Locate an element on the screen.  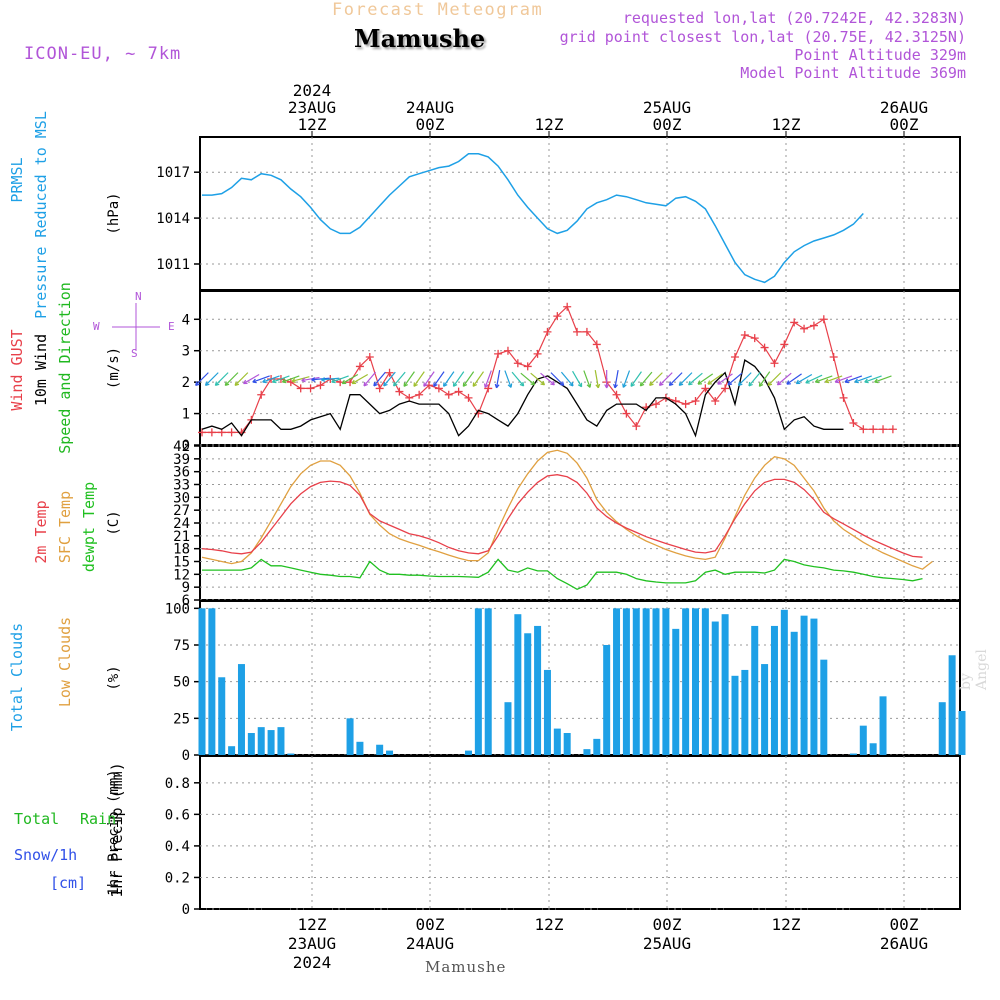
ytick-label-precip-4: 0.8 is located at coordinates (177, 784).